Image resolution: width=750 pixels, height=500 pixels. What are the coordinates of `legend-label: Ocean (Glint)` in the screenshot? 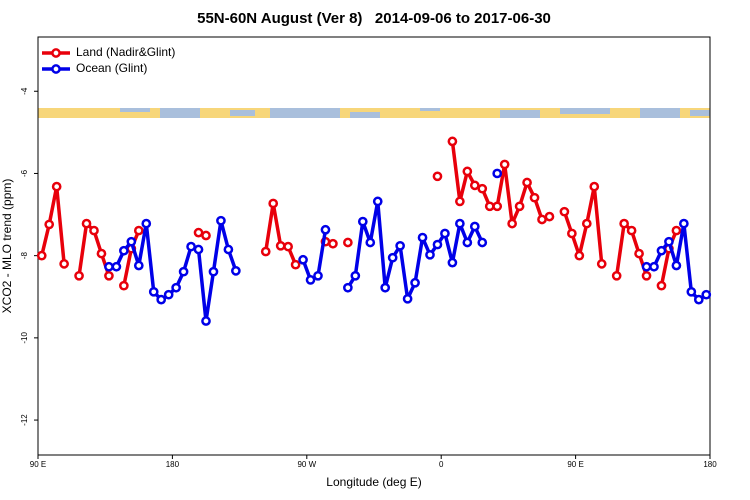 It's located at (111, 68).